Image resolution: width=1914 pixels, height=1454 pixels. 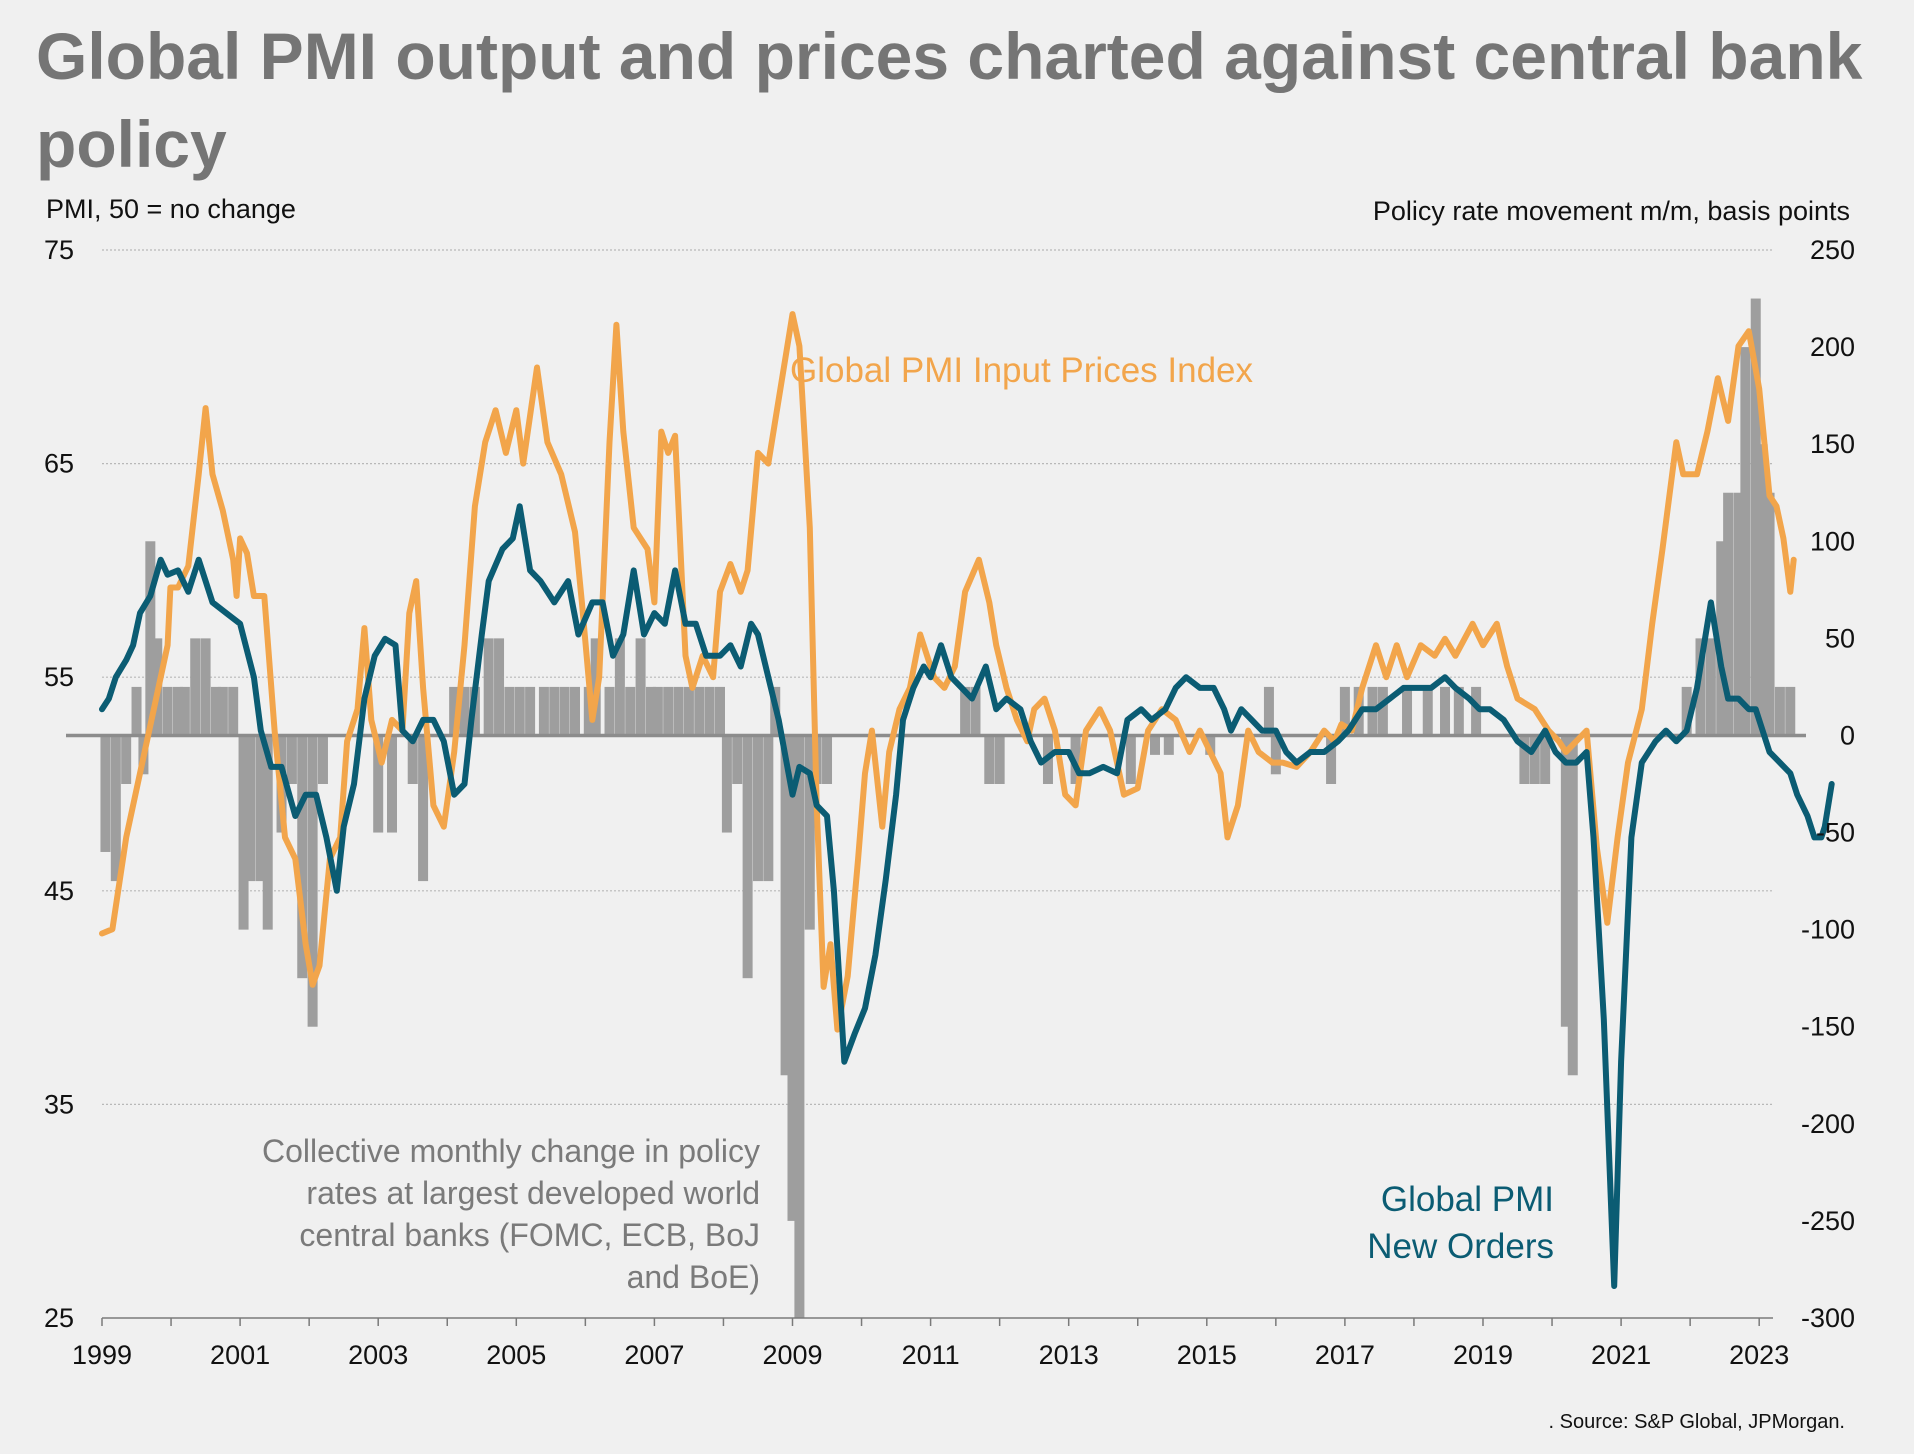 What do you see at coordinates (1483, 1355) in the screenshot?
I see `x-tick-label: 2019` at bounding box center [1483, 1355].